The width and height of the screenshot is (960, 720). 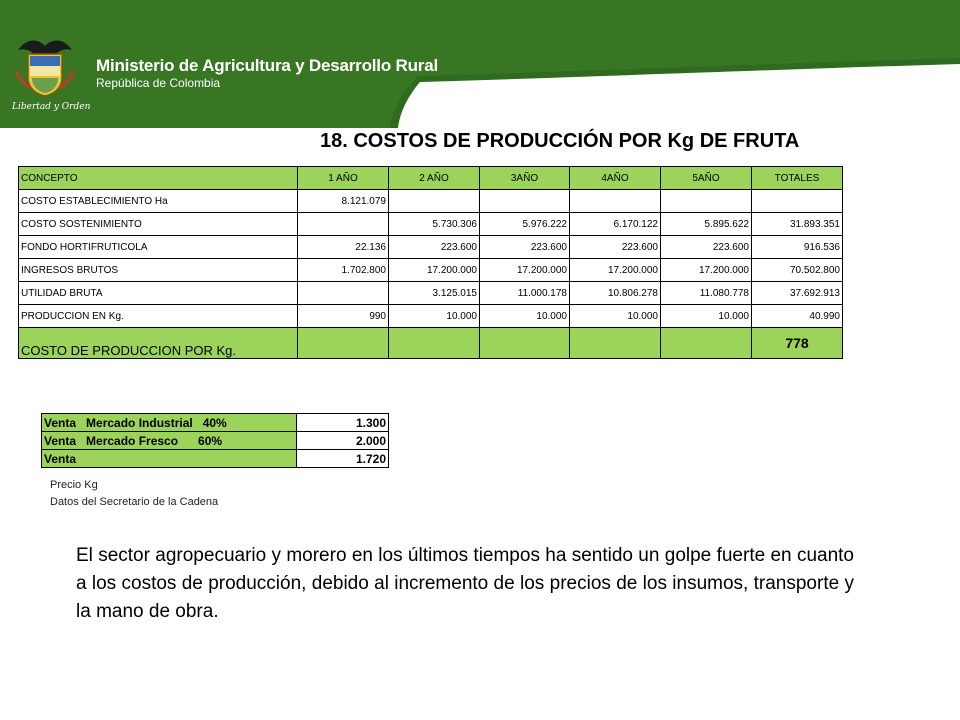 I want to click on table-cell: 990, so click(x=343, y=316).